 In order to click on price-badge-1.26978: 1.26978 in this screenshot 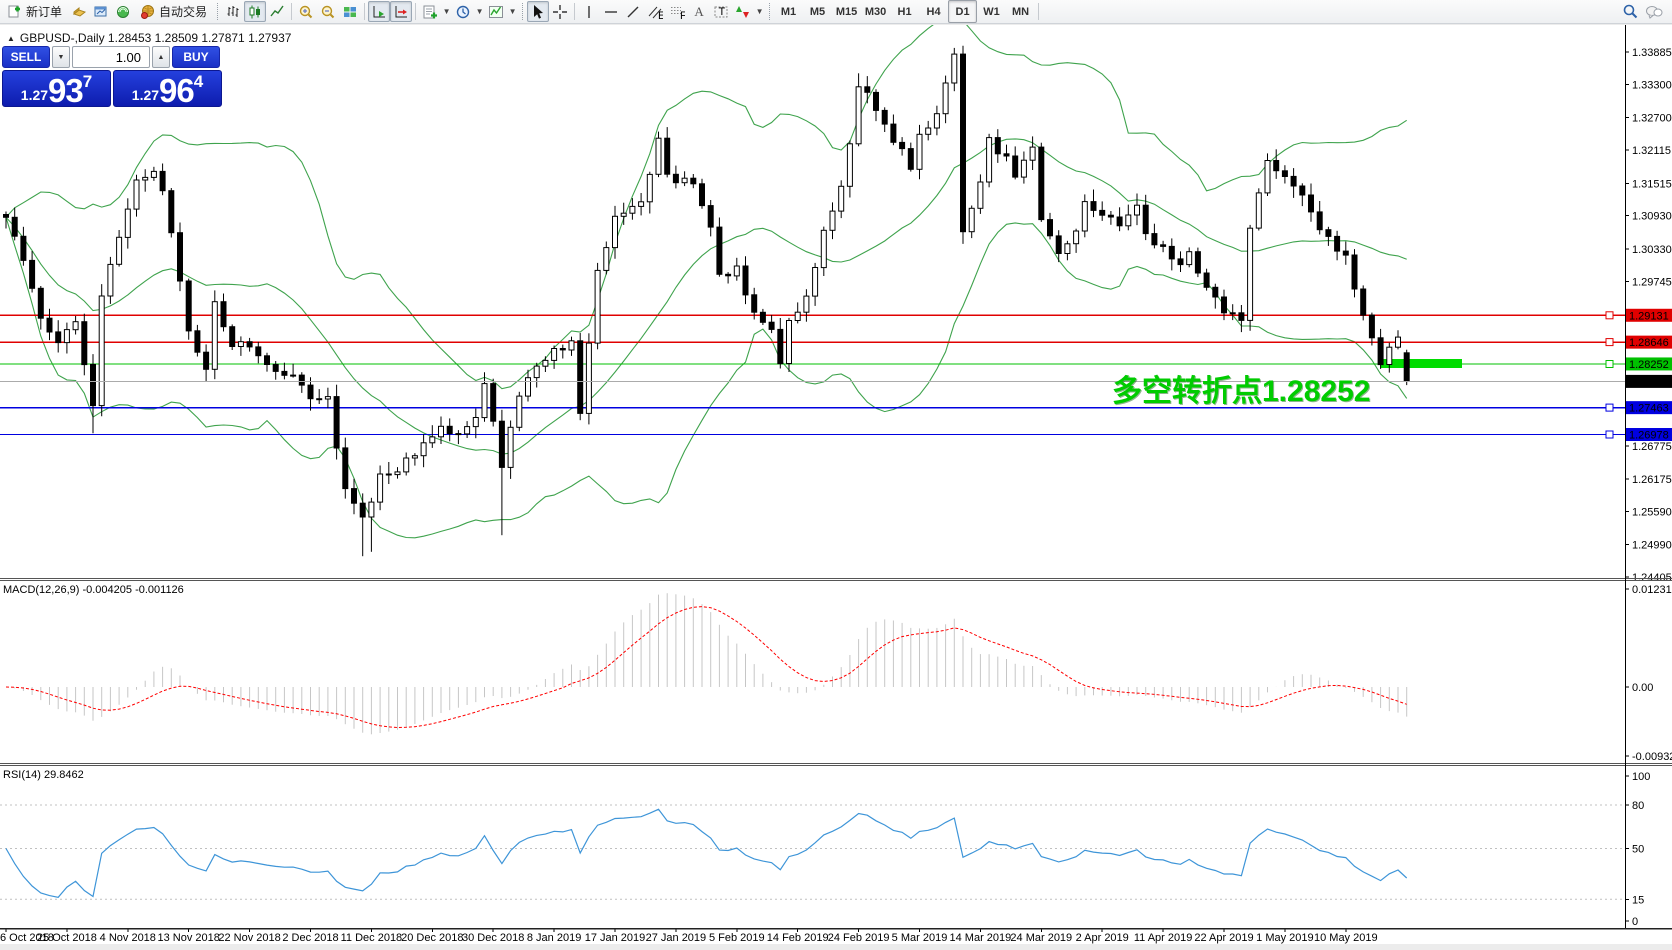, I will do `click(1649, 435)`.